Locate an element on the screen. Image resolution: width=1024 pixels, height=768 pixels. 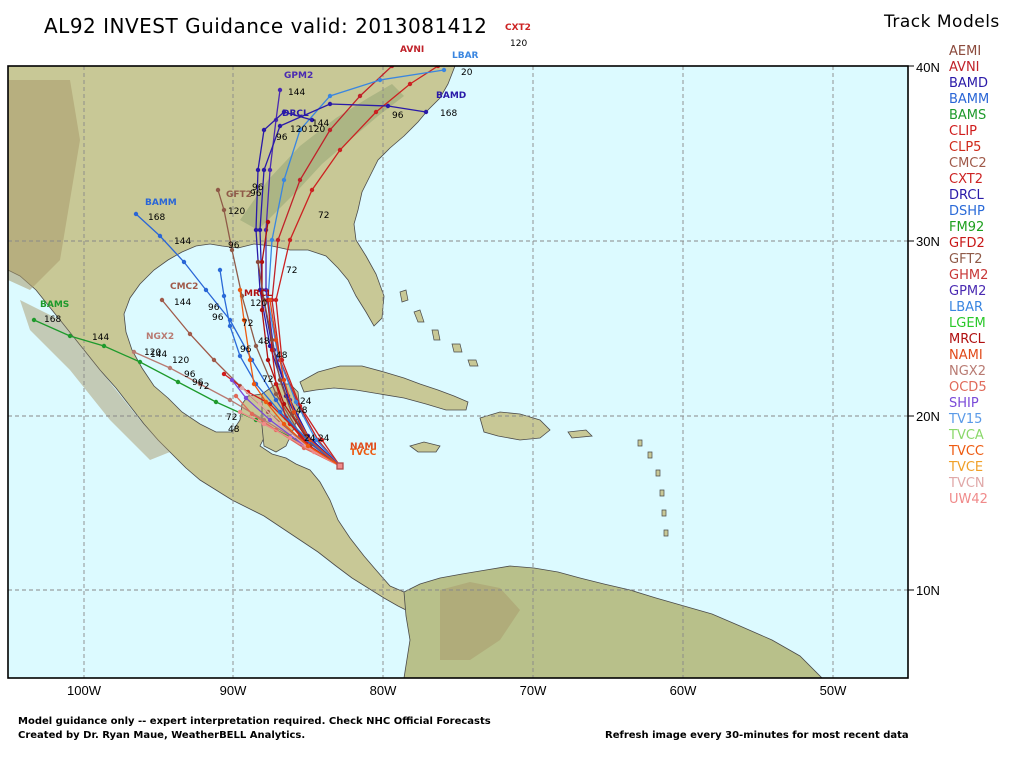
legend-entry-ngx2: NGX2 is located at coordinates (967, 371).